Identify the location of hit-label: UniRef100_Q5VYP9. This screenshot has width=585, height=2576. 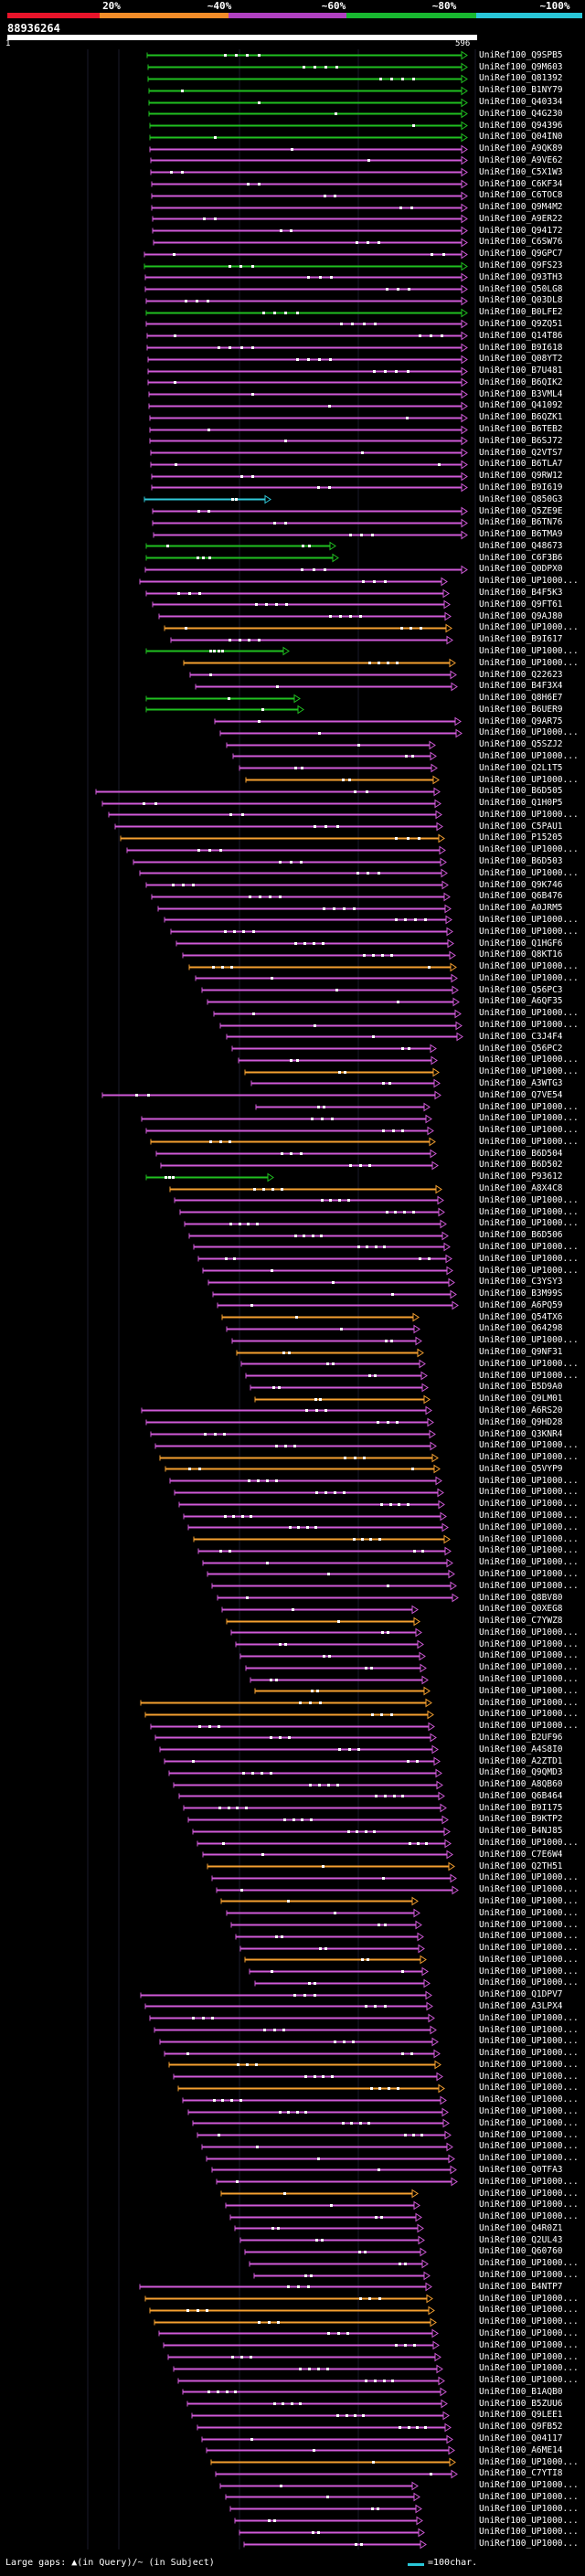
(521, 1469).